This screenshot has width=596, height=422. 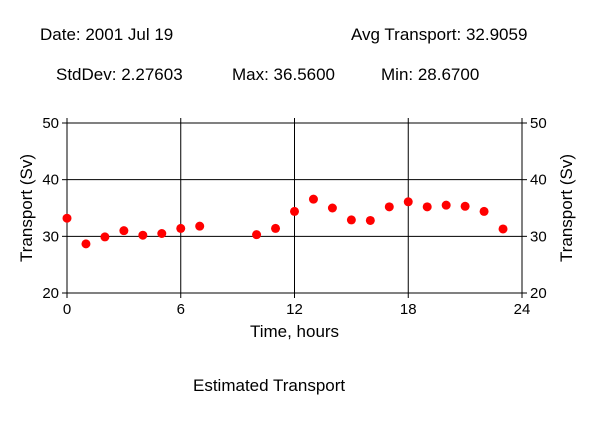 I want to click on data-points, so click(x=285, y=221).